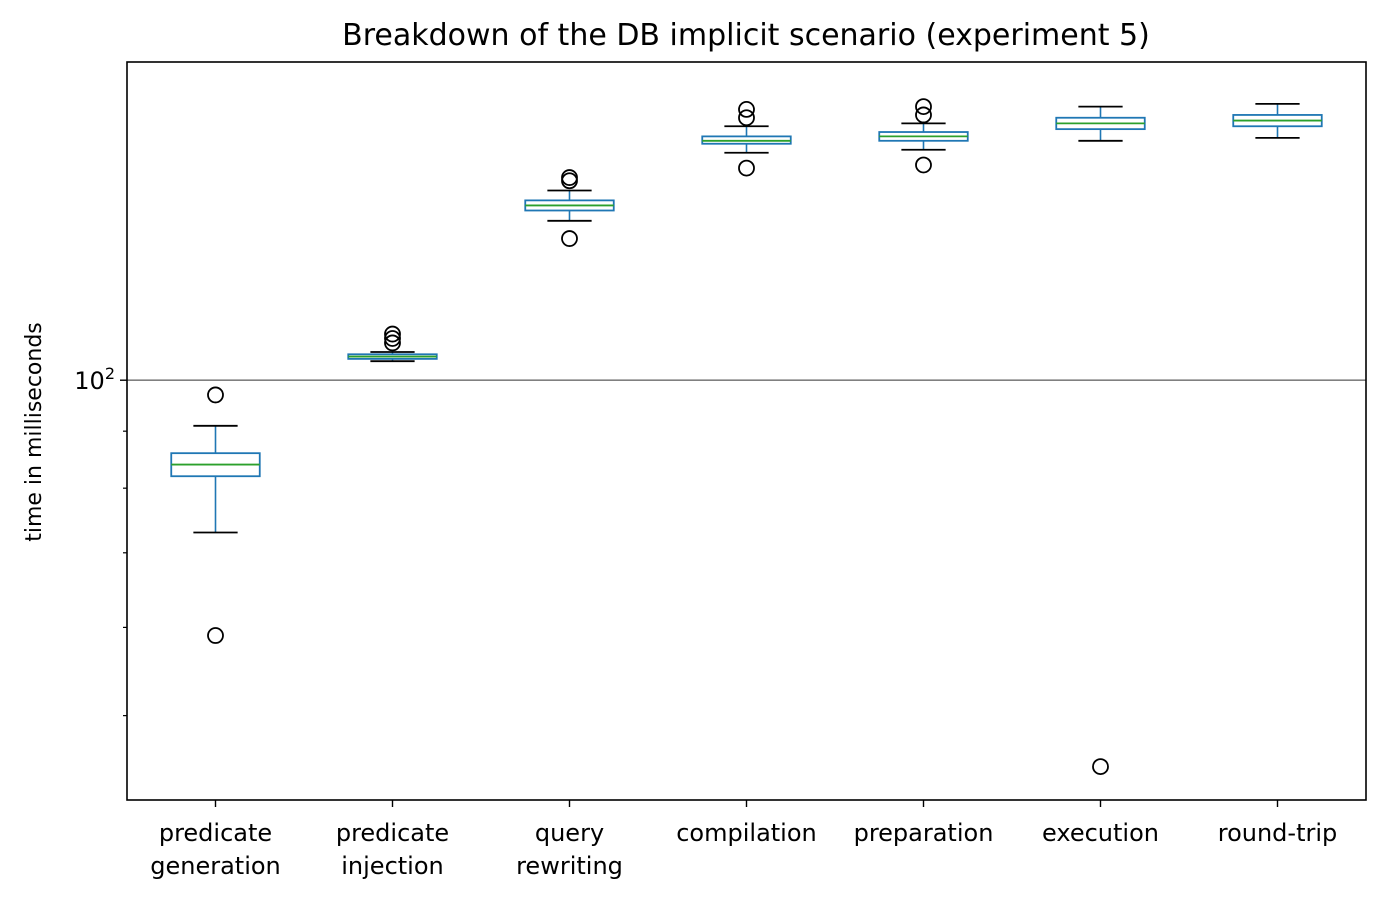 The image size is (1390, 901). Describe the element at coordinates (924, 833) in the screenshot. I see `x-tick-label: preparation` at that location.